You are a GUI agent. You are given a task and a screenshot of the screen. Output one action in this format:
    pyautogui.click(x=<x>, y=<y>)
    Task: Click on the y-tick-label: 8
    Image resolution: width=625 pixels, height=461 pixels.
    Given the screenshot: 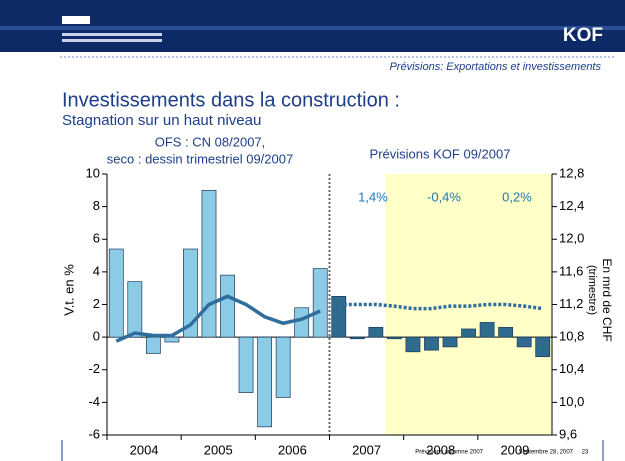 What is the action you would take?
    pyautogui.click(x=96, y=205)
    